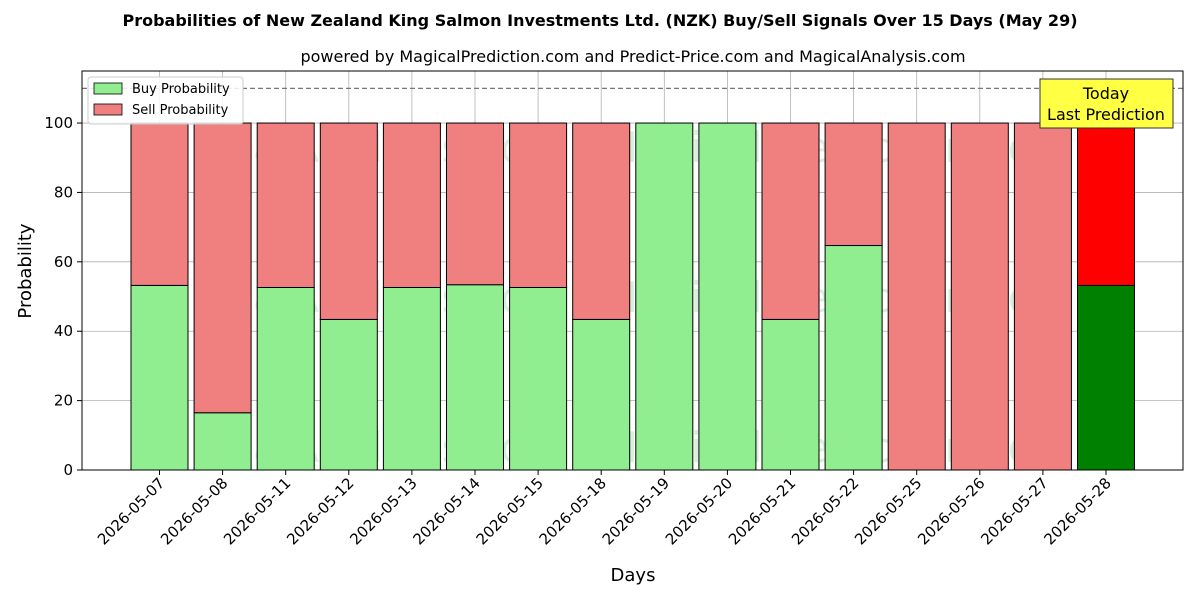 This screenshot has width=1200, height=600. I want to click on legend-box, so click(165, 100).